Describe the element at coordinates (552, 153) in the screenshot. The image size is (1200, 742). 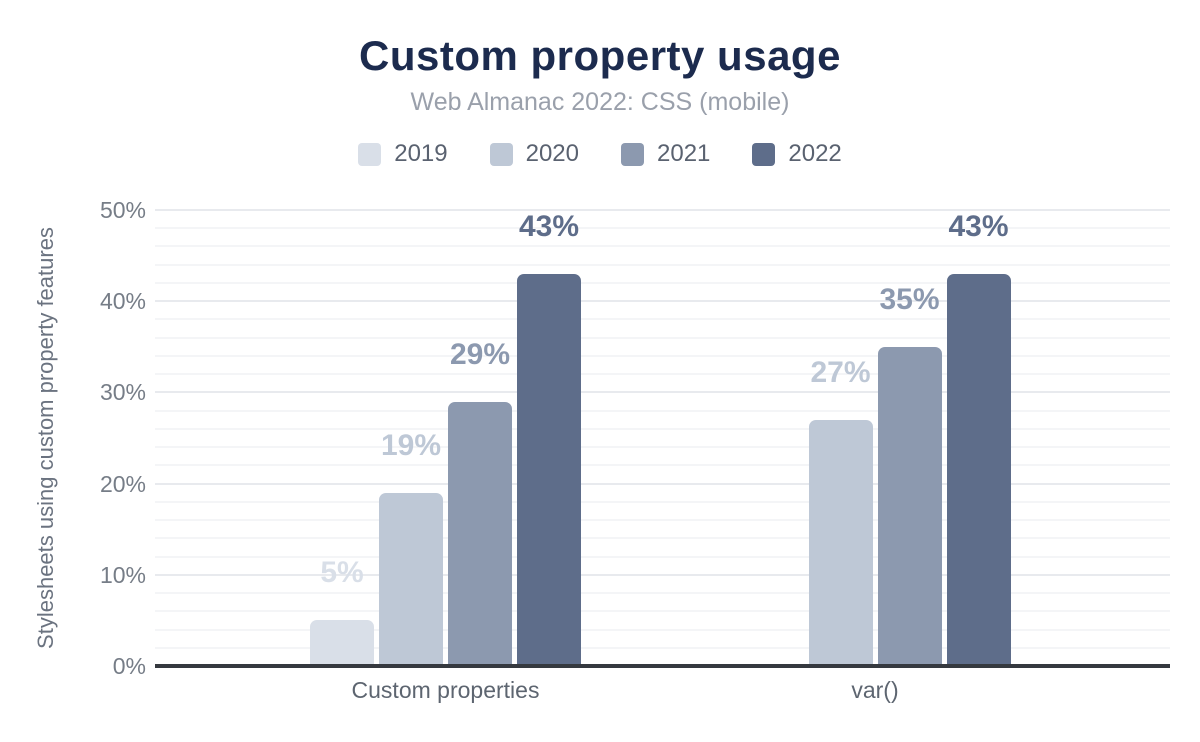
I see `legend-label: 2020` at that location.